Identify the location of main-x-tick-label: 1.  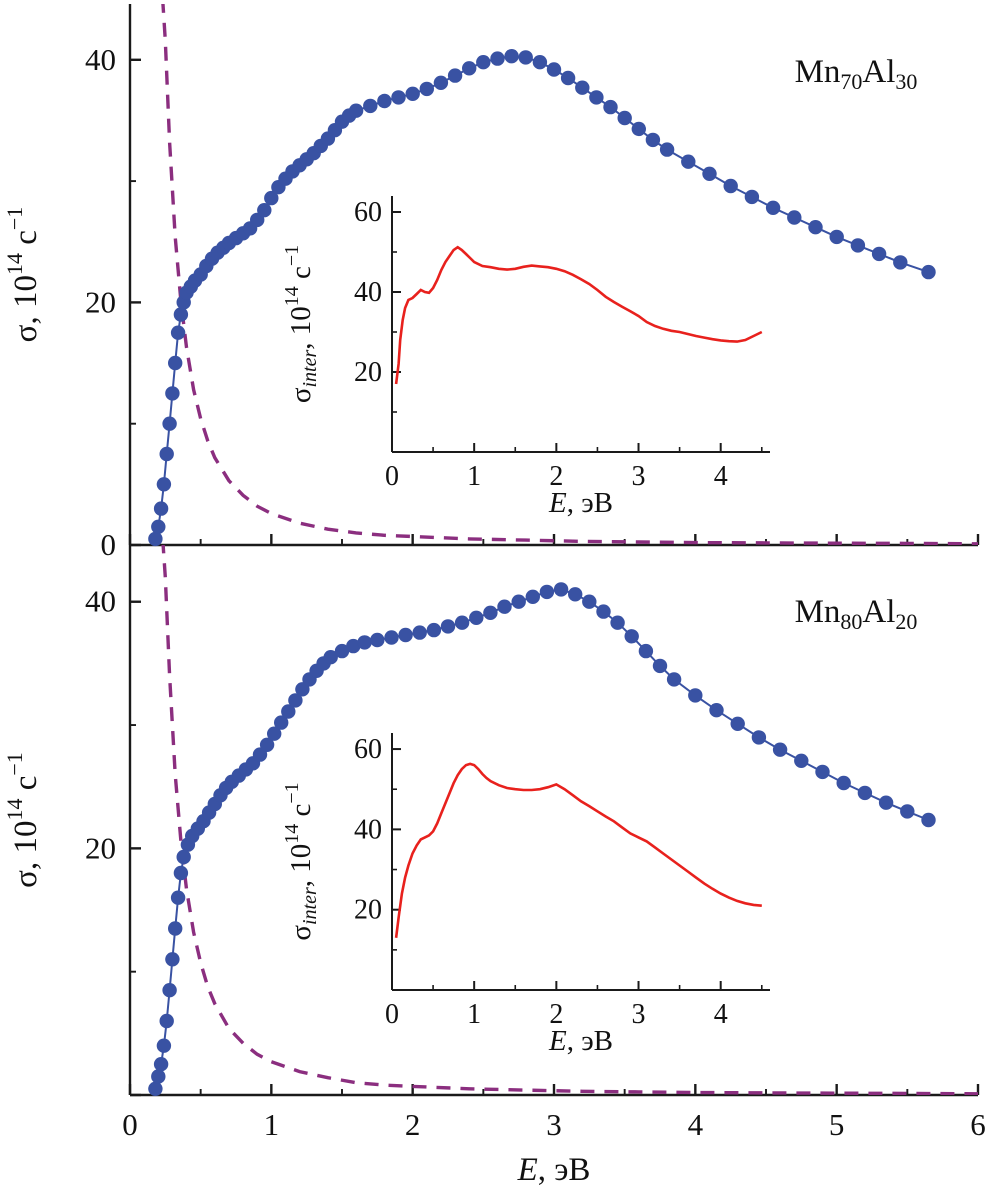
(272, 1124).